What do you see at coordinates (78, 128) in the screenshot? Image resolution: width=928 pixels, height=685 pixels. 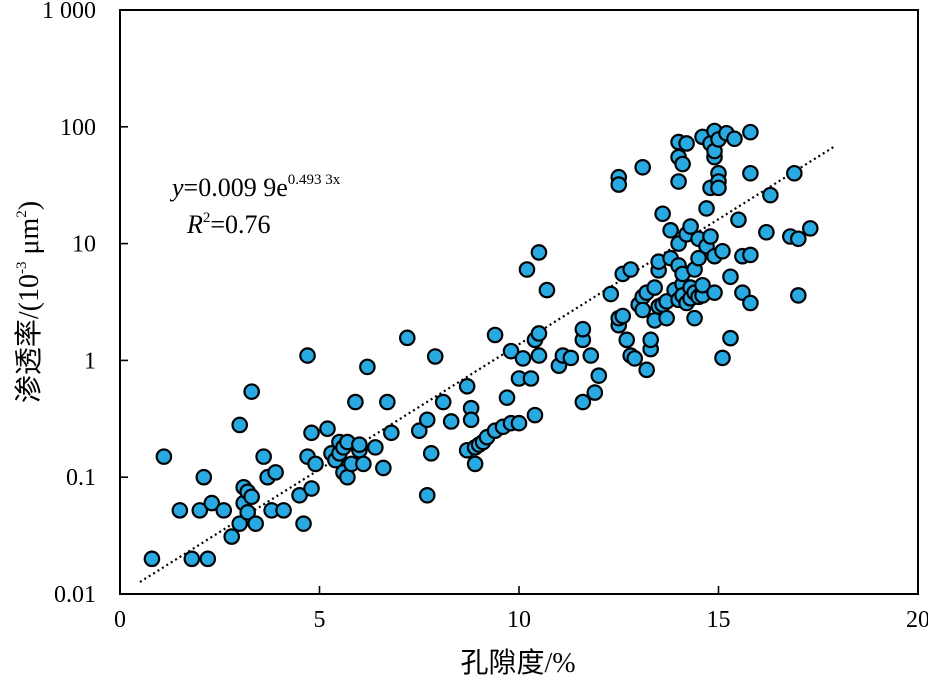 I see `y-tick-label: 100` at bounding box center [78, 128].